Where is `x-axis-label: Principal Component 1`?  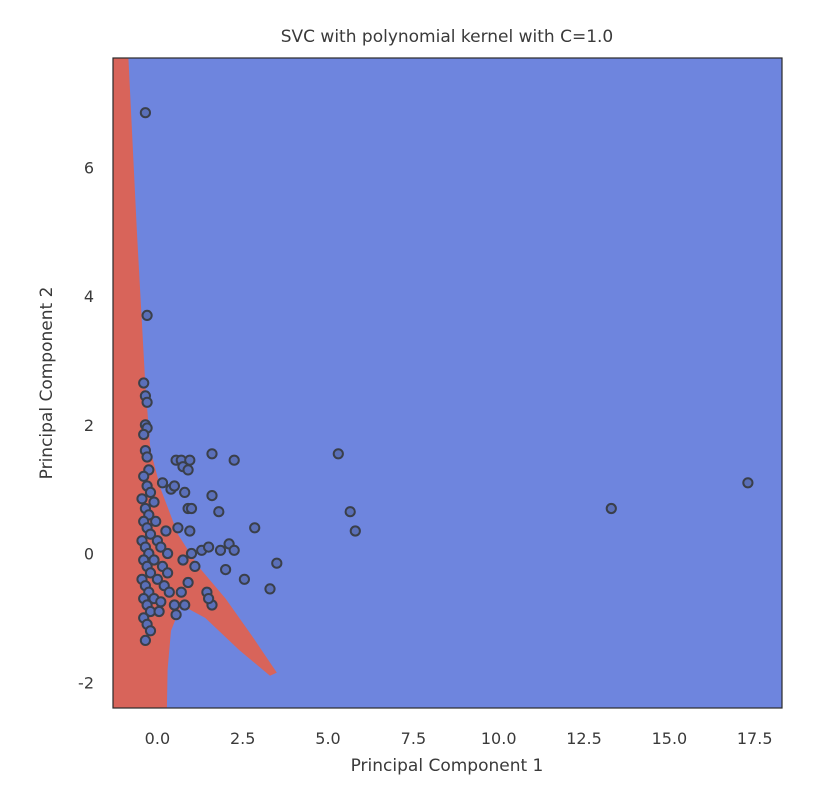 x-axis-label: Principal Component 1 is located at coordinates (447, 766).